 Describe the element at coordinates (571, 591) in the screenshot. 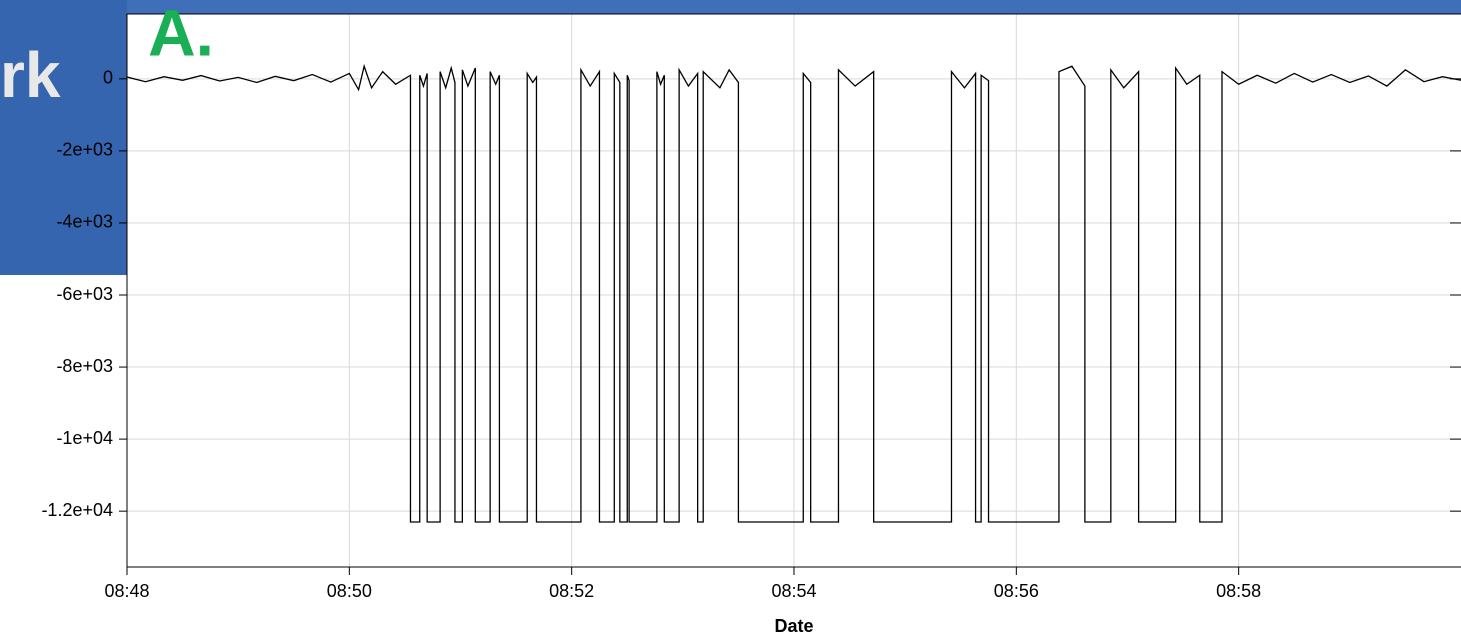

I see `x-tick-label: 08:52` at that location.